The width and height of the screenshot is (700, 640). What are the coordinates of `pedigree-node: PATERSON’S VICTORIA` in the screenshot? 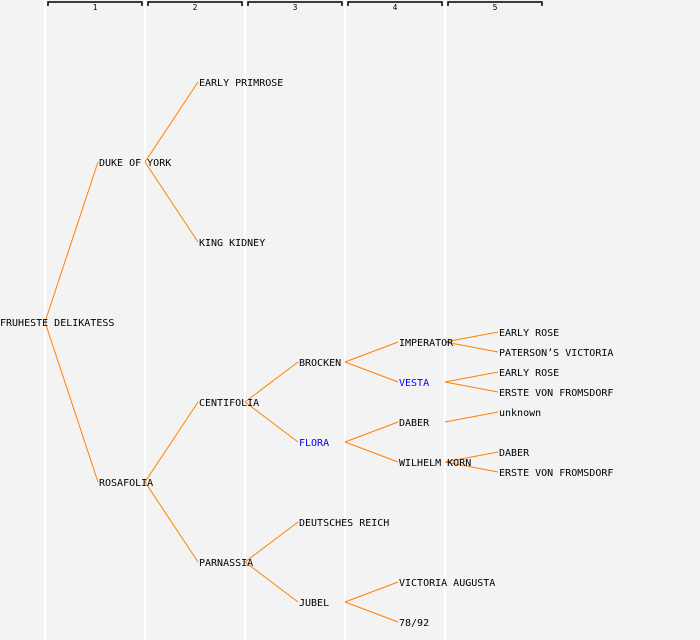 It's located at (556, 353).